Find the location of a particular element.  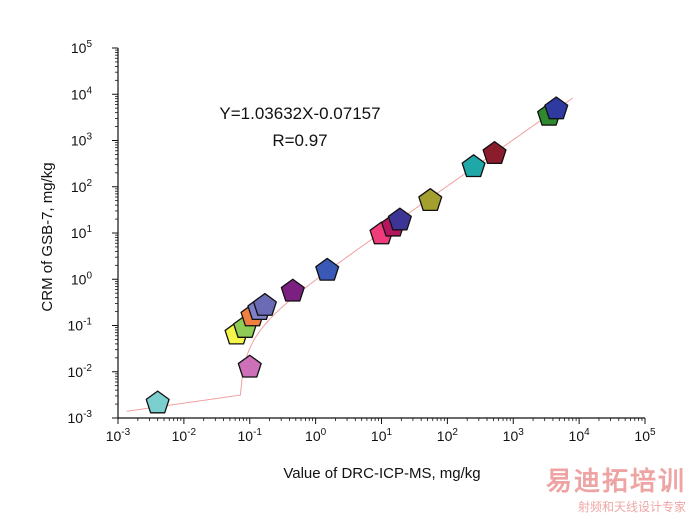

x-tick-label: 10³ is located at coordinates (514, 435).